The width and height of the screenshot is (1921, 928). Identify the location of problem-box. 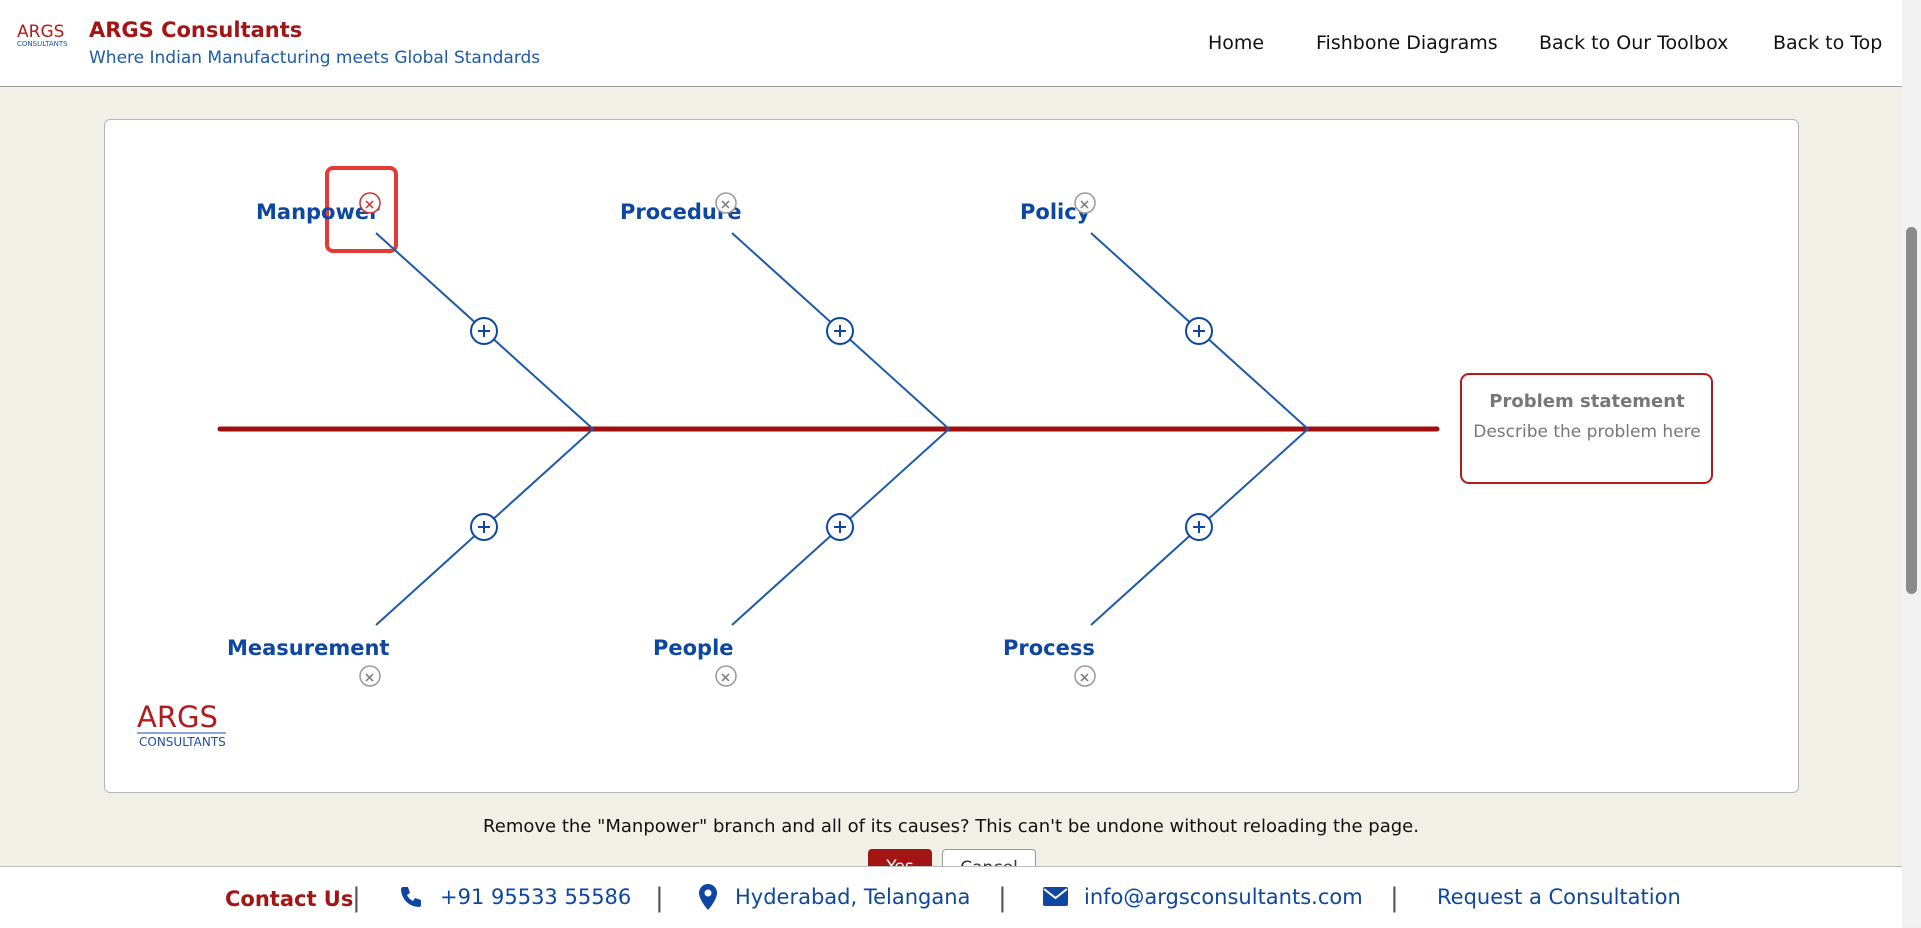
(1586, 428).